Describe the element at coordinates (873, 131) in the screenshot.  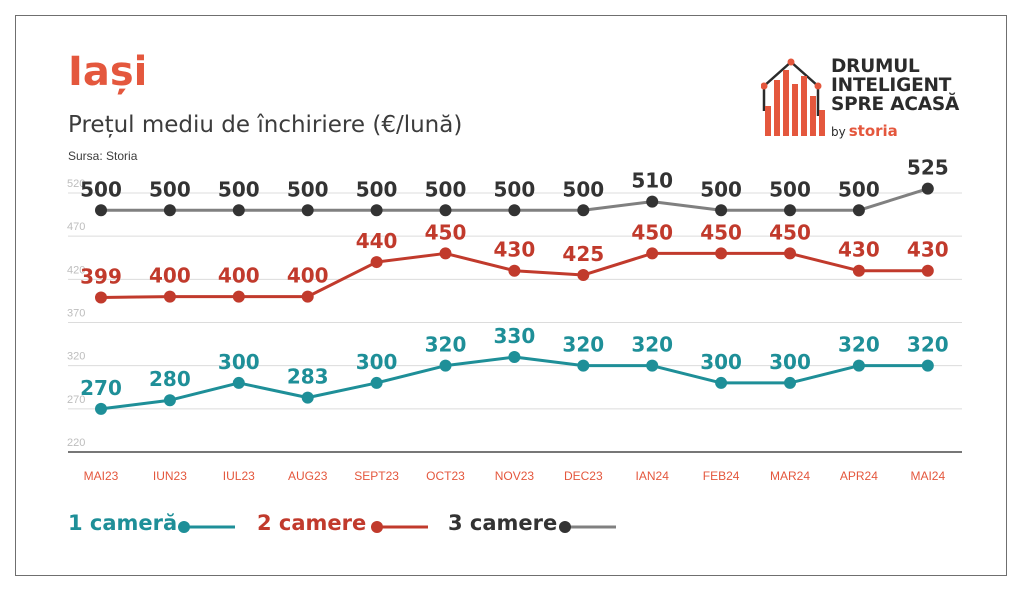
I see `logo-brand: storia` at that location.